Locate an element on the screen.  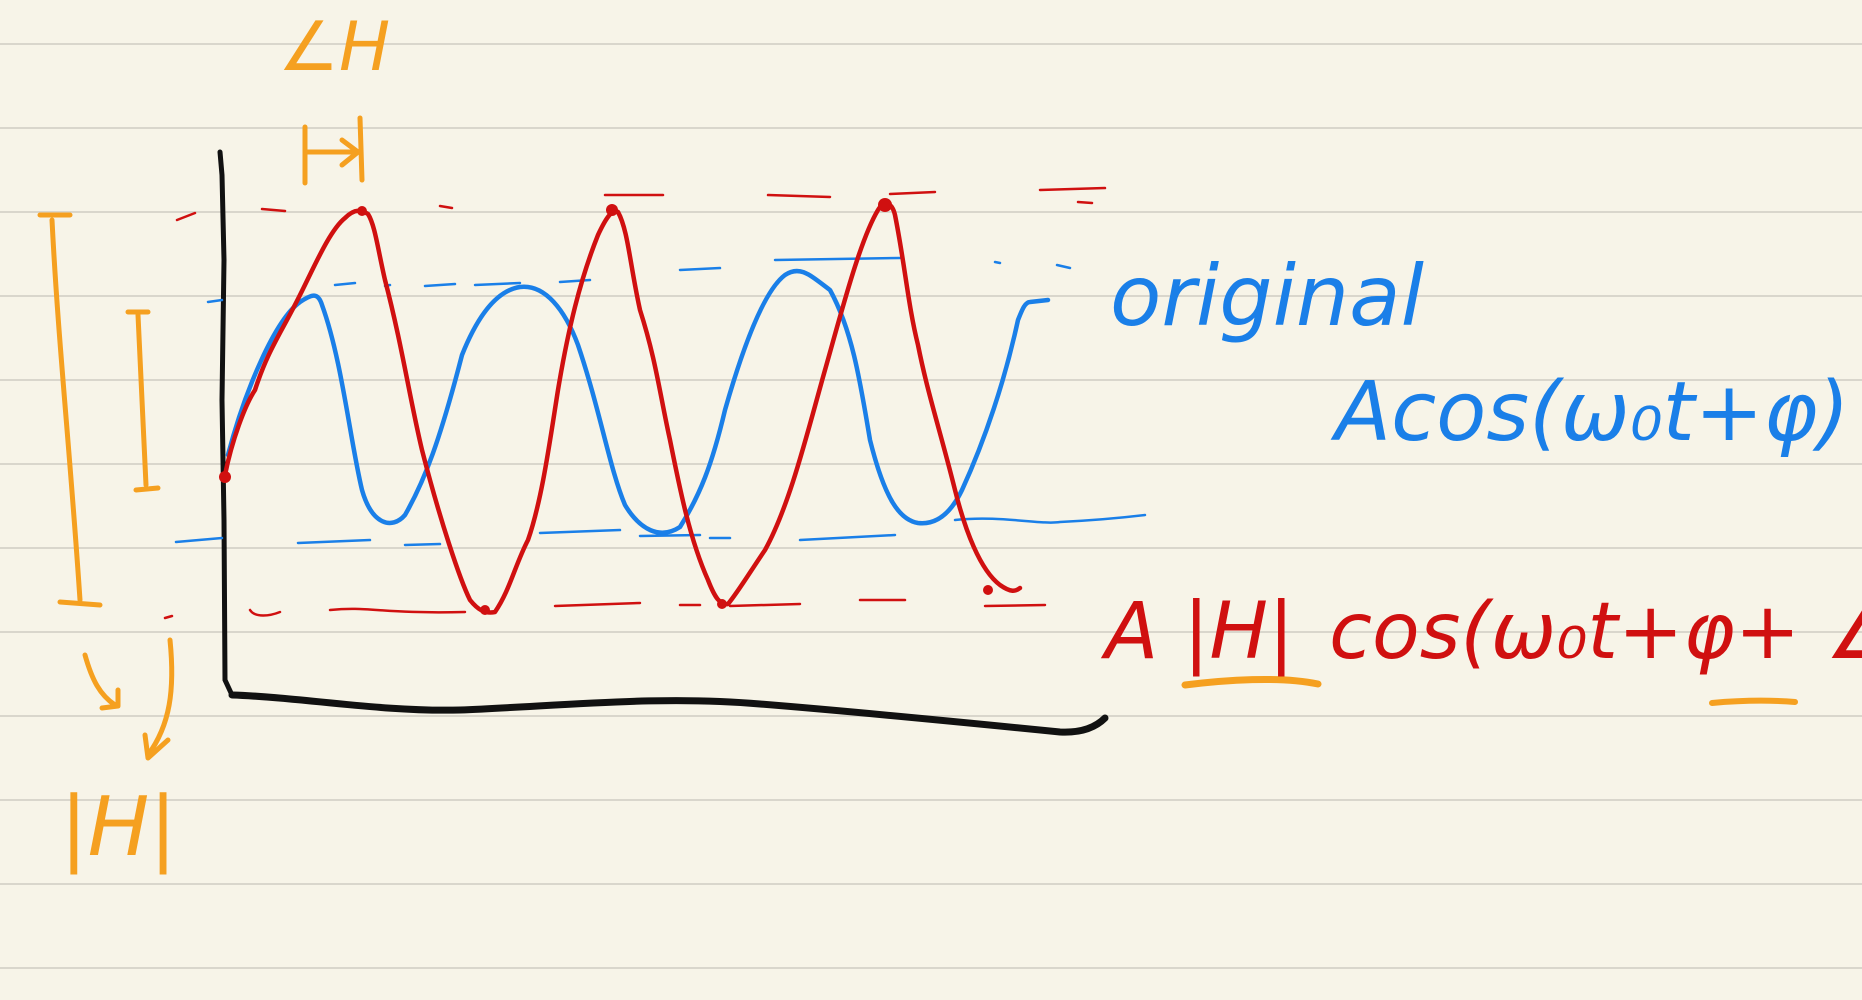
output-magnitude-bracket is located at coordinates (70, 410).